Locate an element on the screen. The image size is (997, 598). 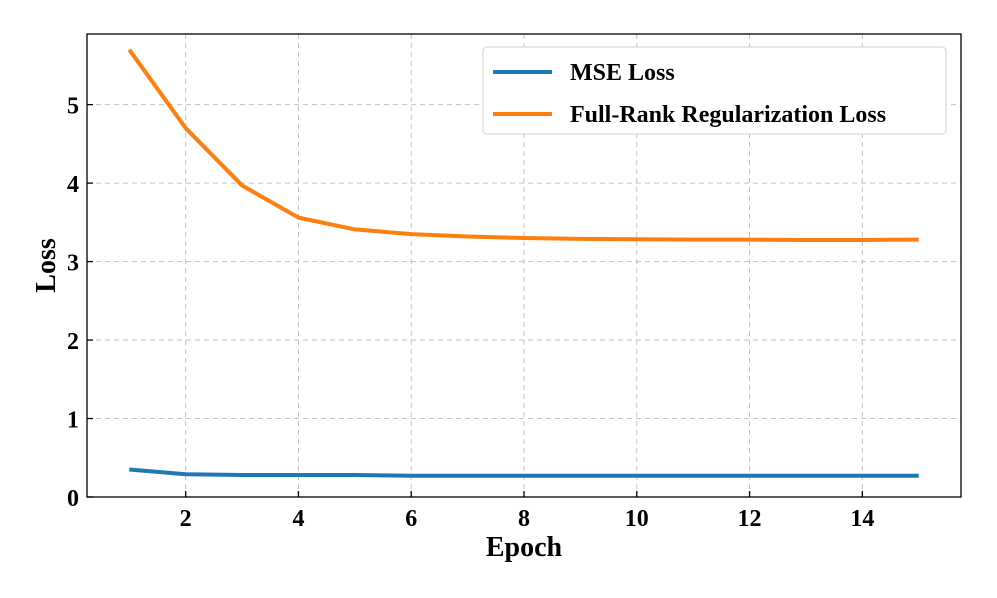
x-tick-label: 14 is located at coordinates (862, 519).